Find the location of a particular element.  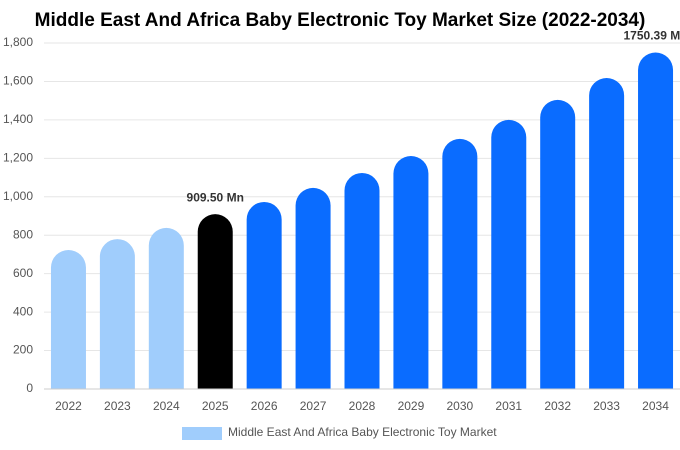

x-tick-label: 2028 is located at coordinates (362, 406).